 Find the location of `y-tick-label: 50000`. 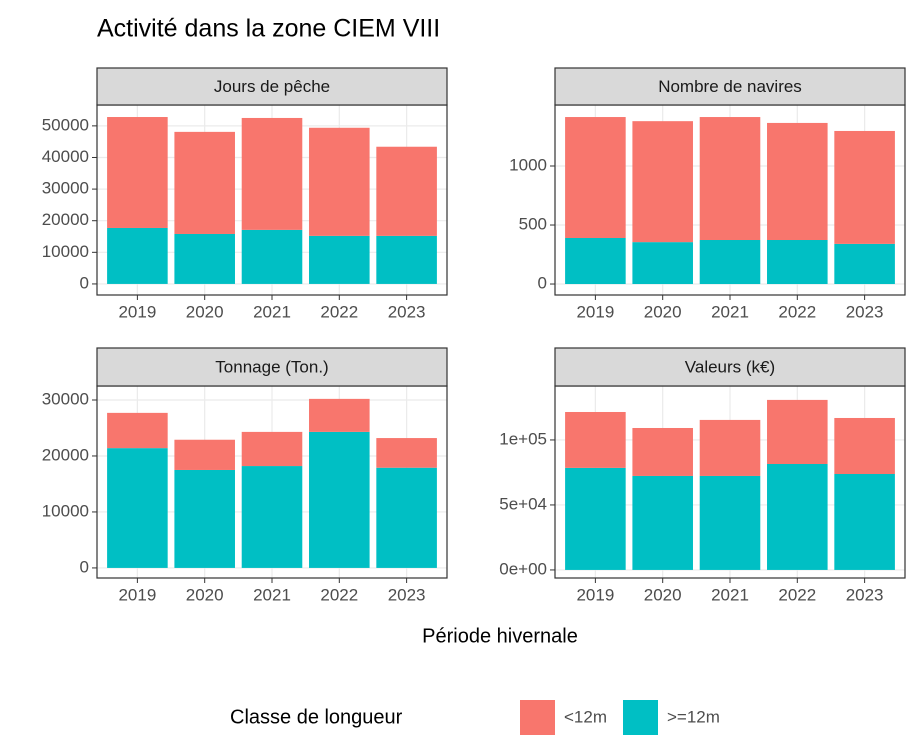

y-tick-label: 50000 is located at coordinates (65, 124).